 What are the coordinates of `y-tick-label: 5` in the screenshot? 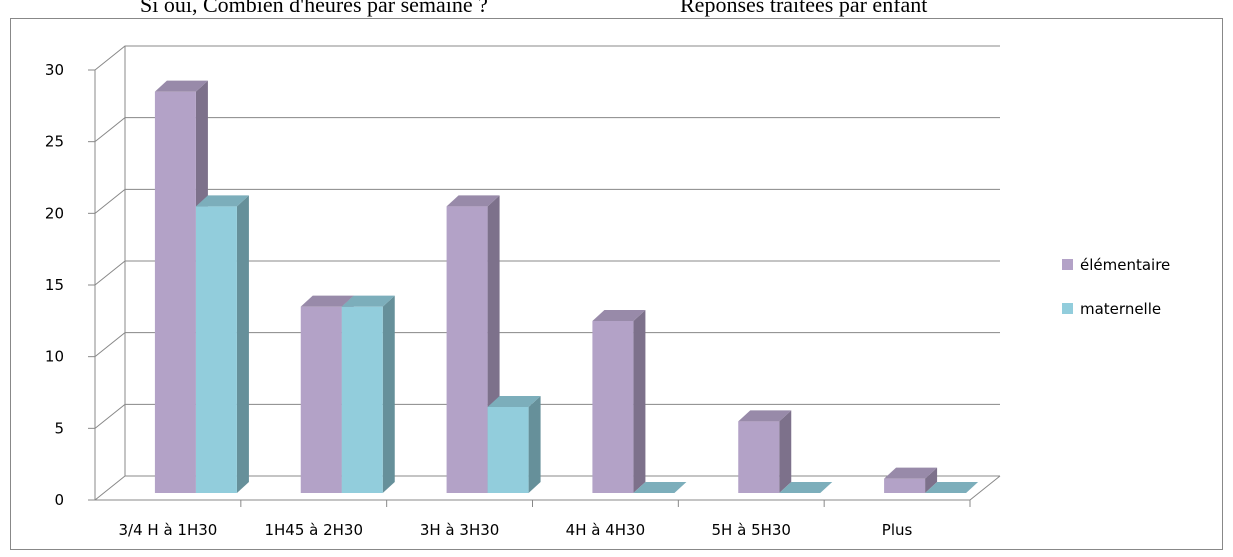 It's located at (59, 428).